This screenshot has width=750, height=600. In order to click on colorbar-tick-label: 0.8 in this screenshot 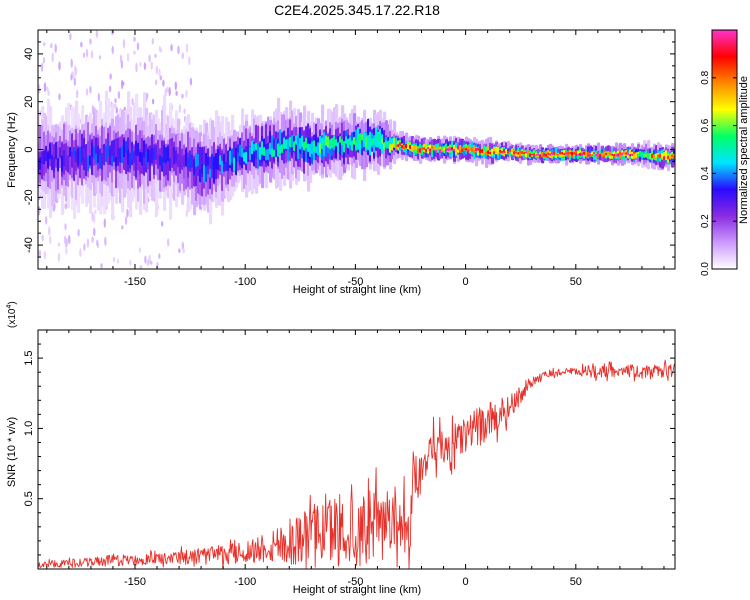, I will do `click(705, 77)`.